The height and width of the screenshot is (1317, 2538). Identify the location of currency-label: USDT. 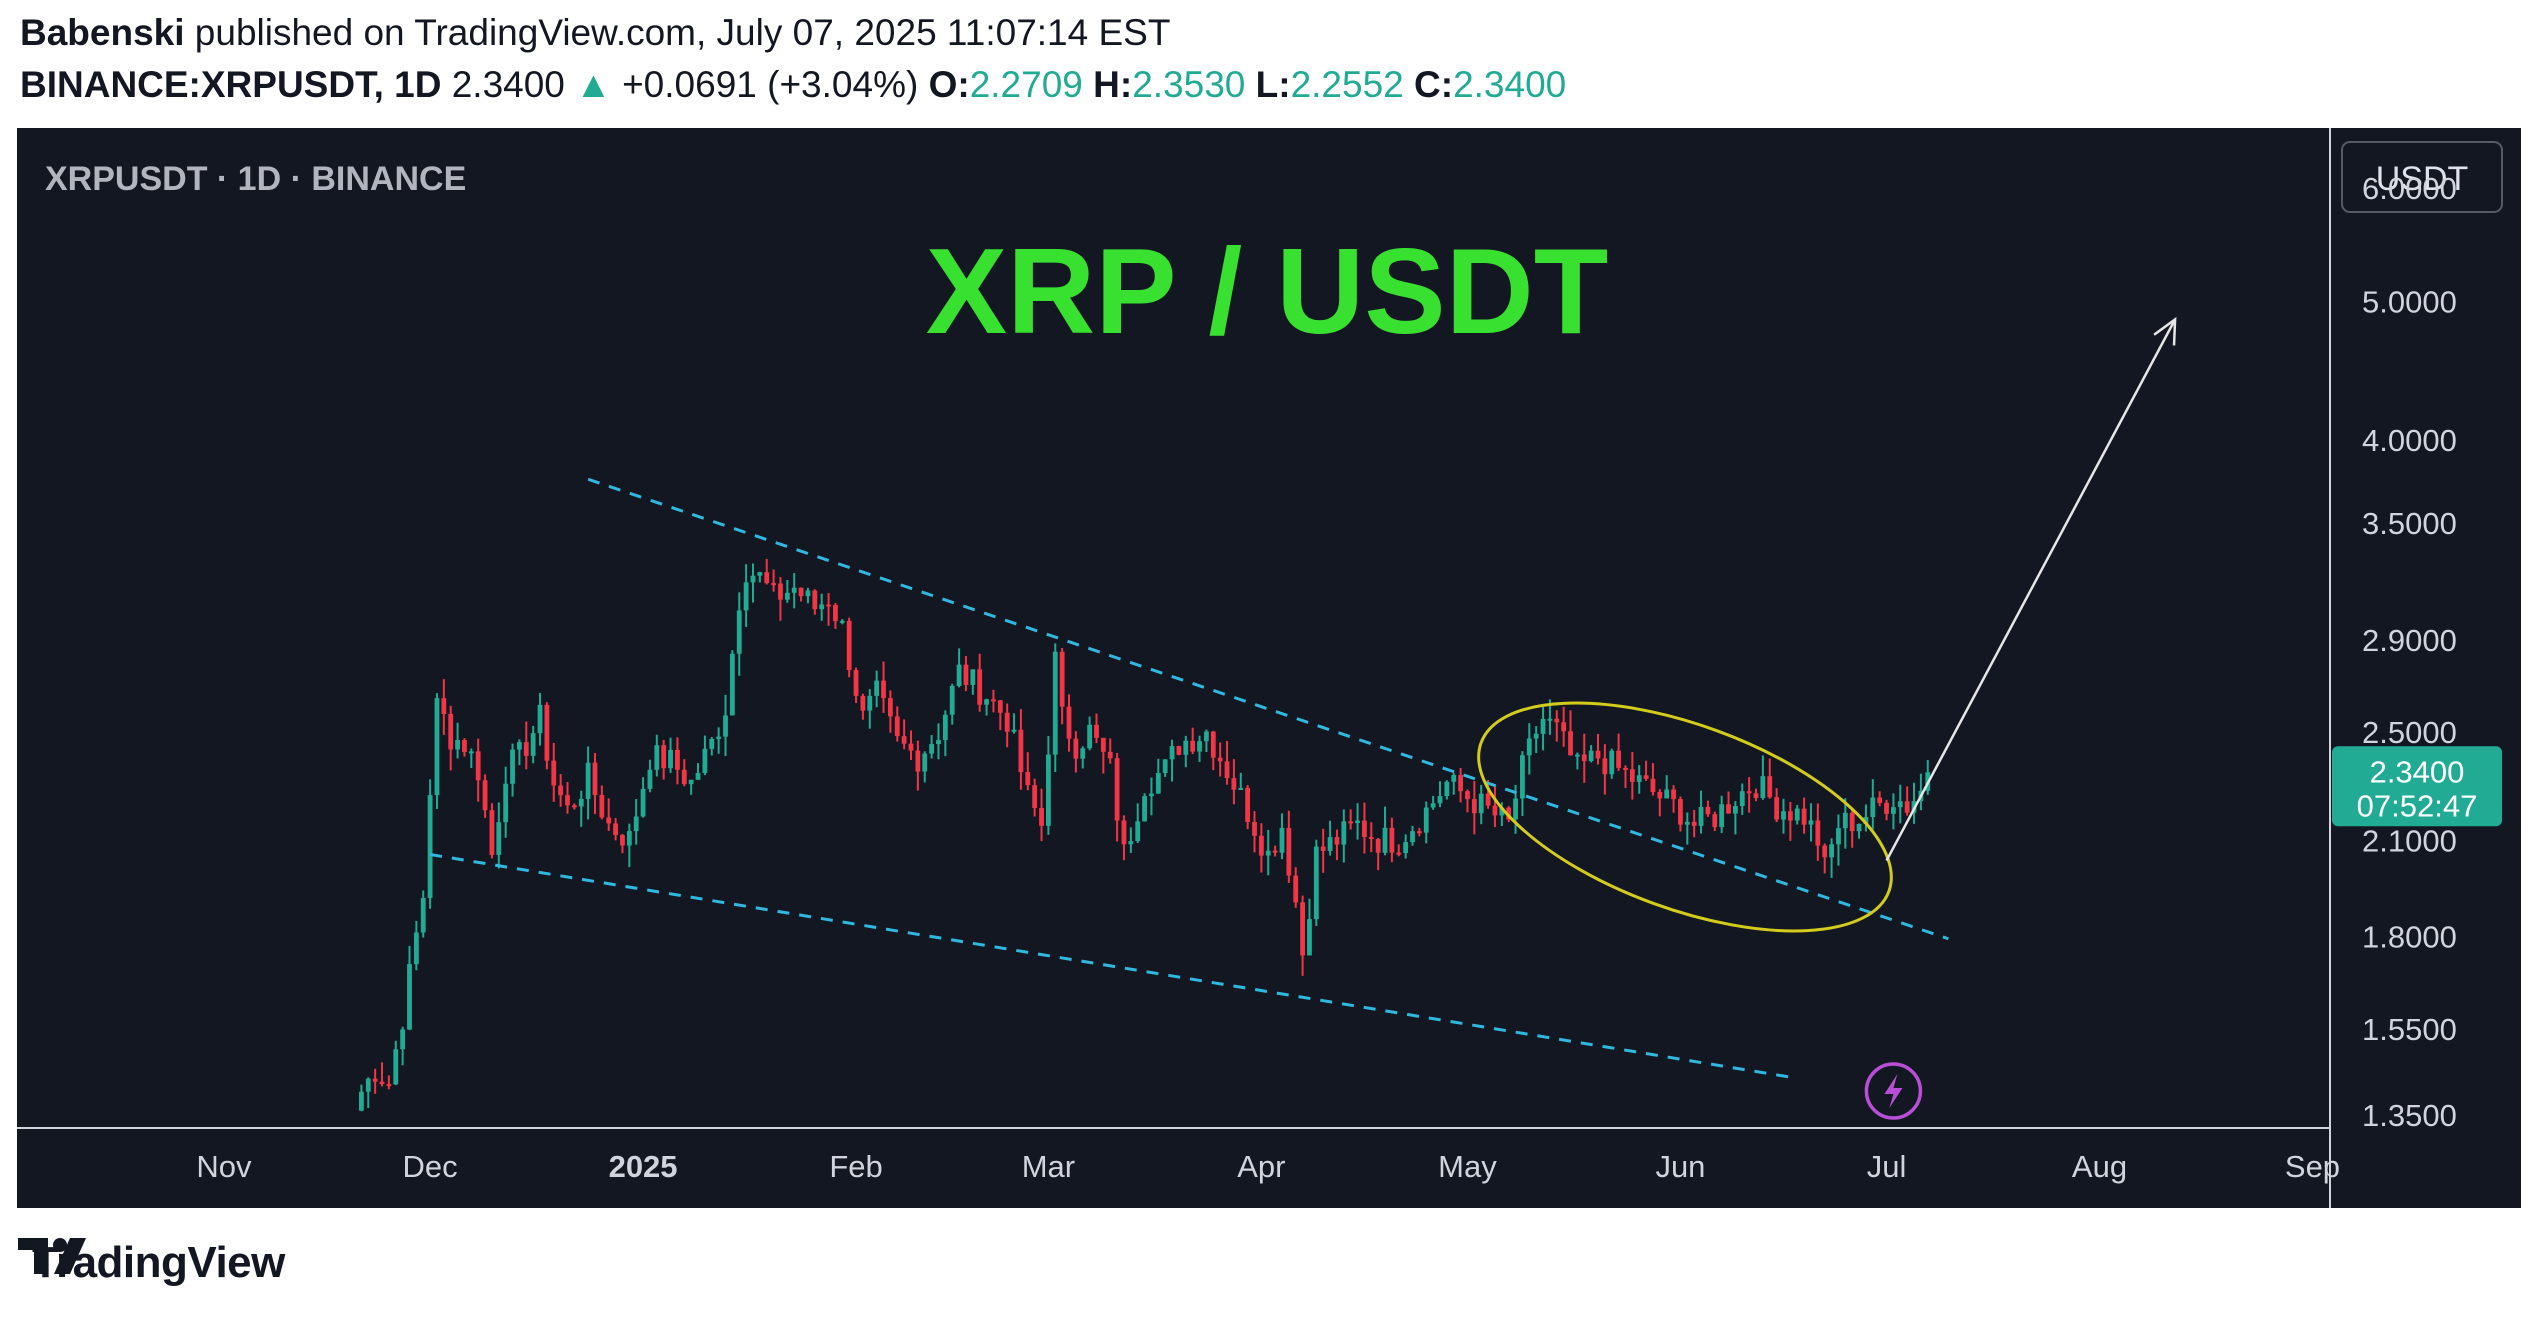
(2422, 179).